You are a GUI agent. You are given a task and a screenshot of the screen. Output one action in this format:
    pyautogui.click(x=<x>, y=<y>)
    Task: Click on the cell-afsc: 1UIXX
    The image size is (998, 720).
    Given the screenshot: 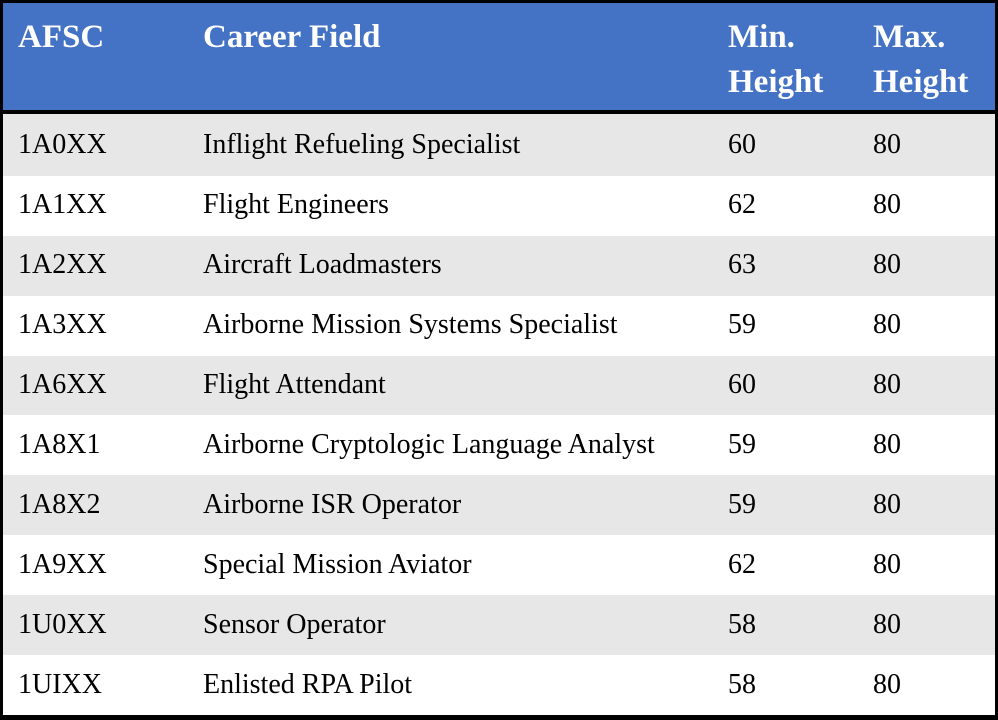 What is the action you would take?
    pyautogui.click(x=60, y=684)
    